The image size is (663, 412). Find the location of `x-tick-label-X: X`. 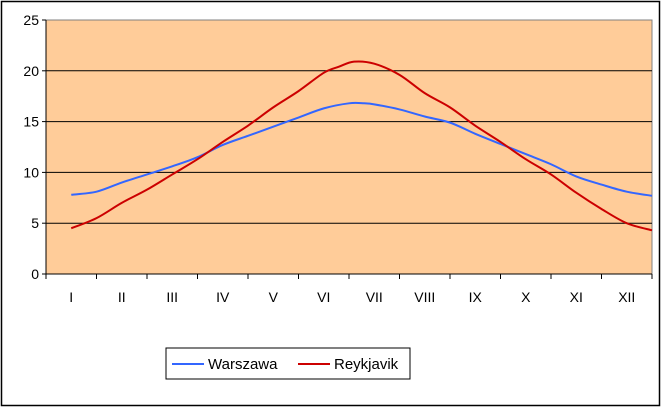

x-tick-label-X: X is located at coordinates (526, 297).